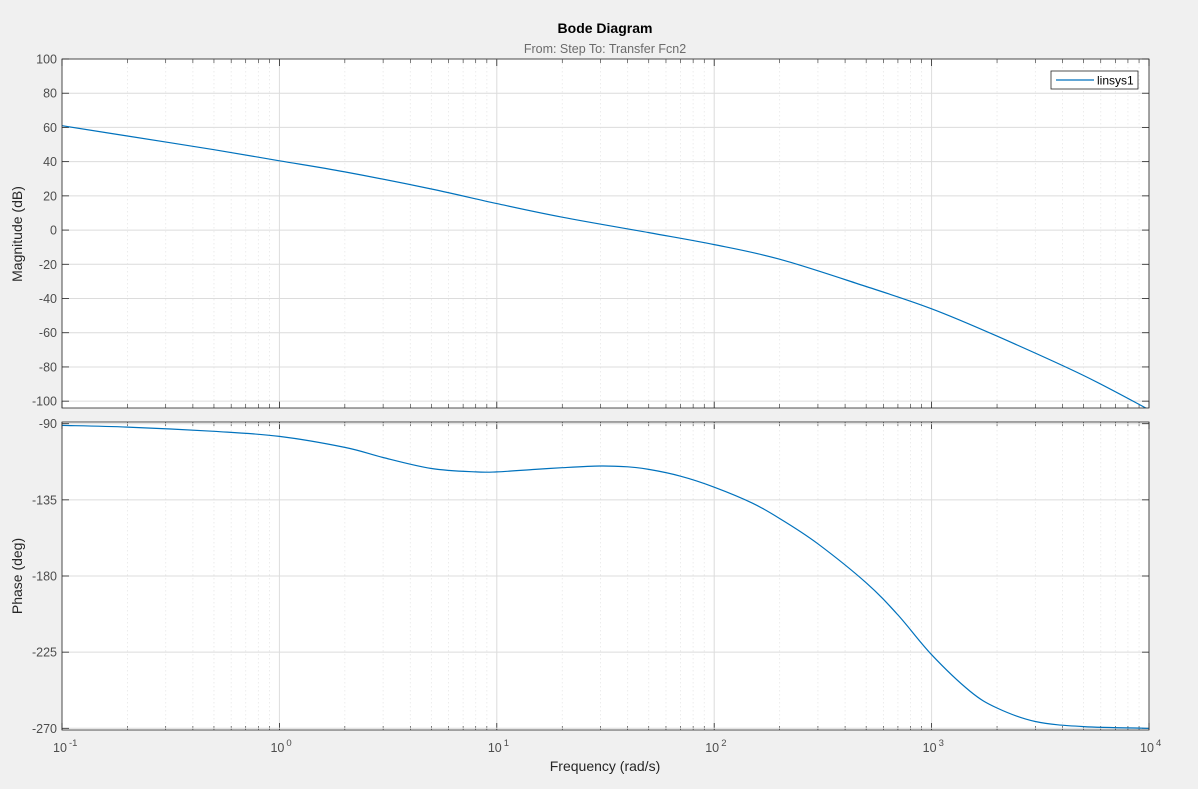 The image size is (1198, 789). What do you see at coordinates (44, 231) in the screenshot?
I see `magnitude-y-ticks: 100 80 60 40 20 0 -20 -40 -60 -80 -100` at bounding box center [44, 231].